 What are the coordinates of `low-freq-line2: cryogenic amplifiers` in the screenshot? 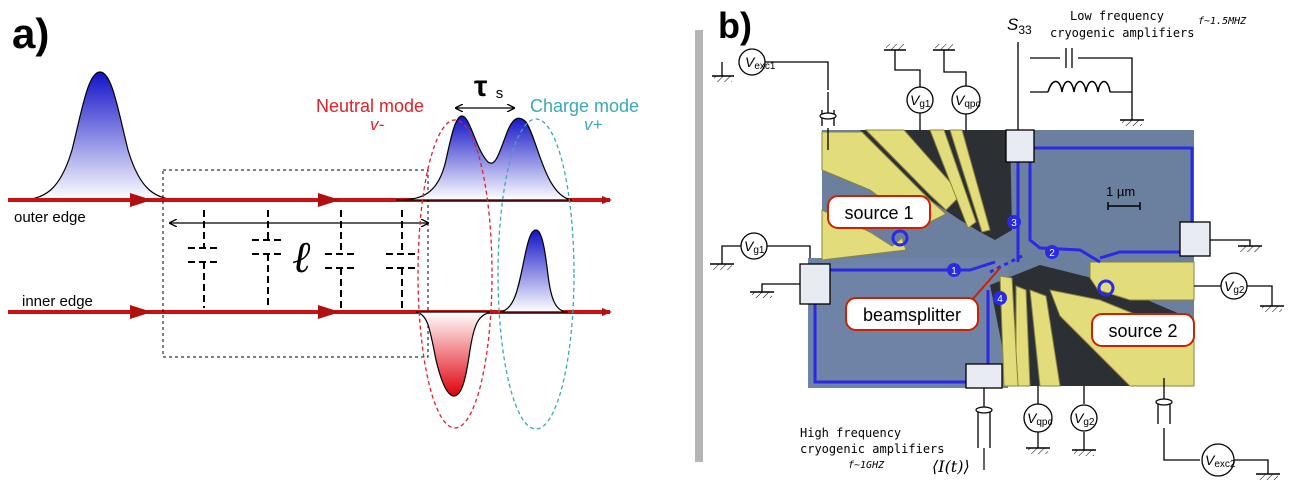 It's located at (1122, 33).